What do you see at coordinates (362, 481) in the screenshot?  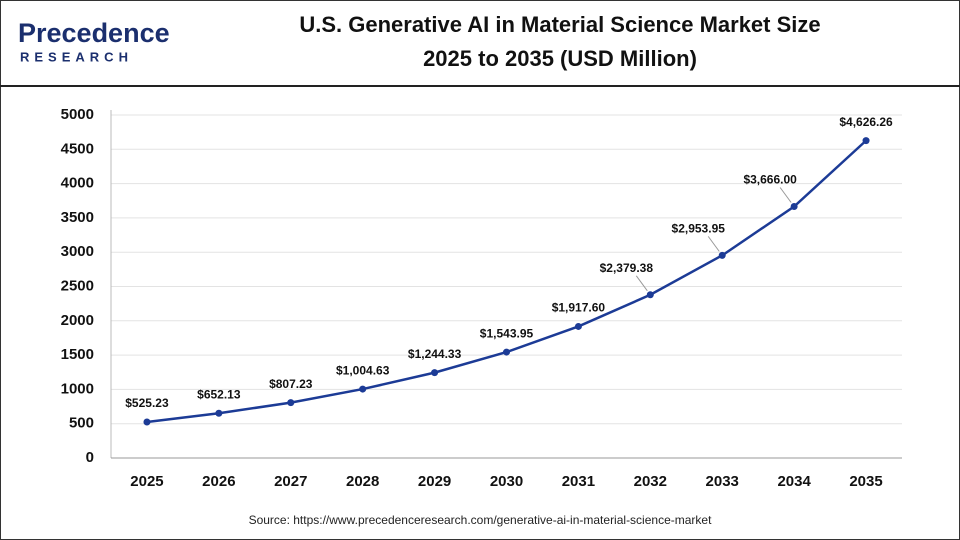 I see `x-tick-label: 2028` at bounding box center [362, 481].